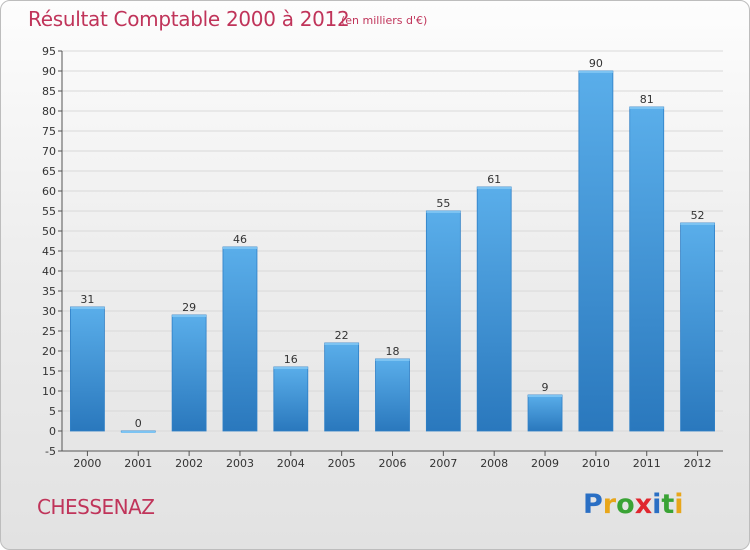 The width and height of the screenshot is (750, 550). Describe the element at coordinates (443, 463) in the screenshot. I see `x-tick-label: 2007` at that location.